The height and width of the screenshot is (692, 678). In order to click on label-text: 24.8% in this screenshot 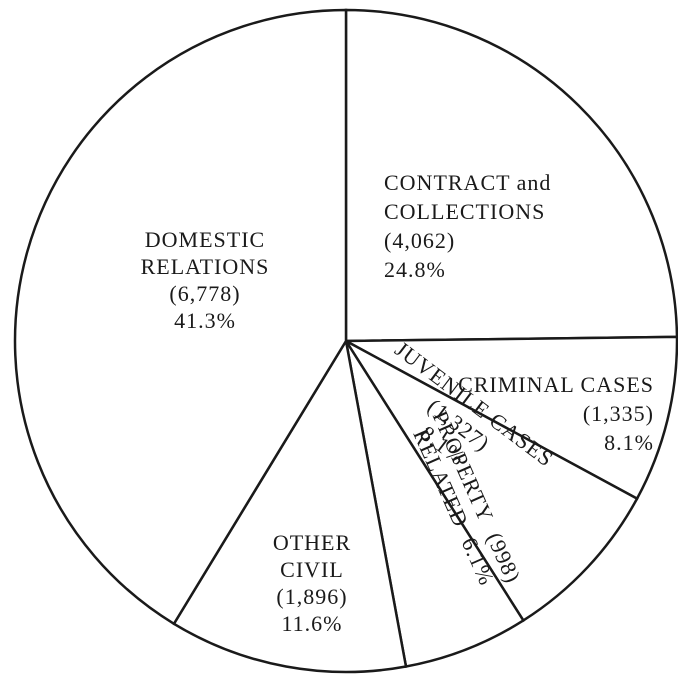, I will do `click(415, 269)`.